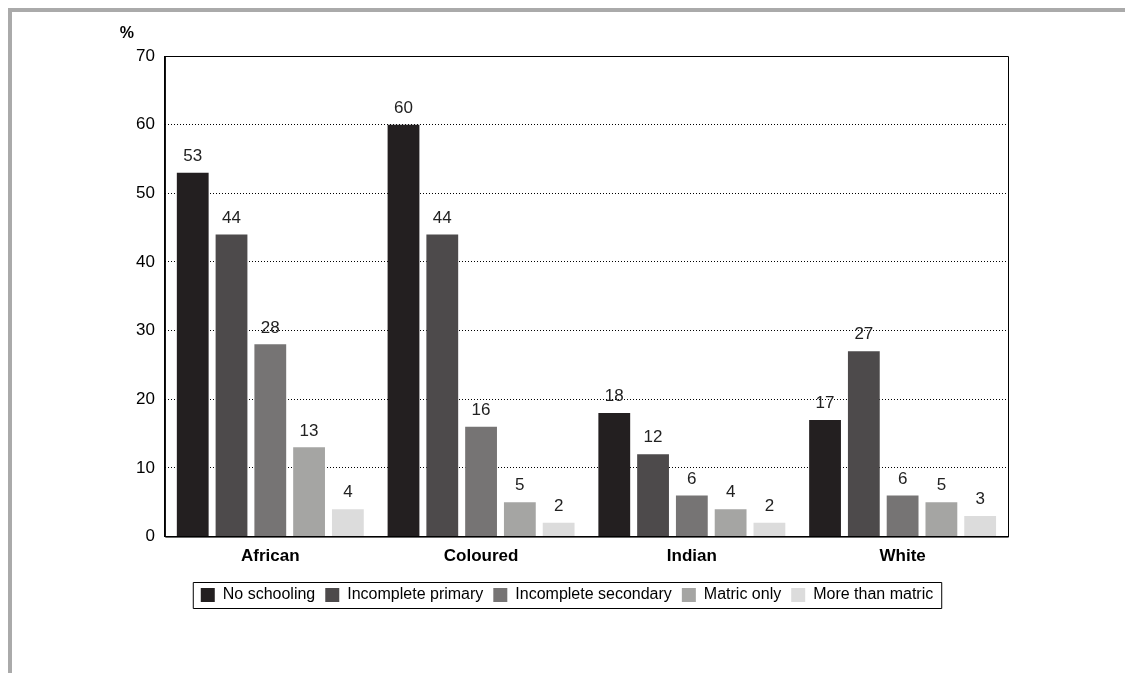 This screenshot has width=1133, height=681. Describe the element at coordinates (270, 327) in the screenshot. I see `data-label: 28` at that location.